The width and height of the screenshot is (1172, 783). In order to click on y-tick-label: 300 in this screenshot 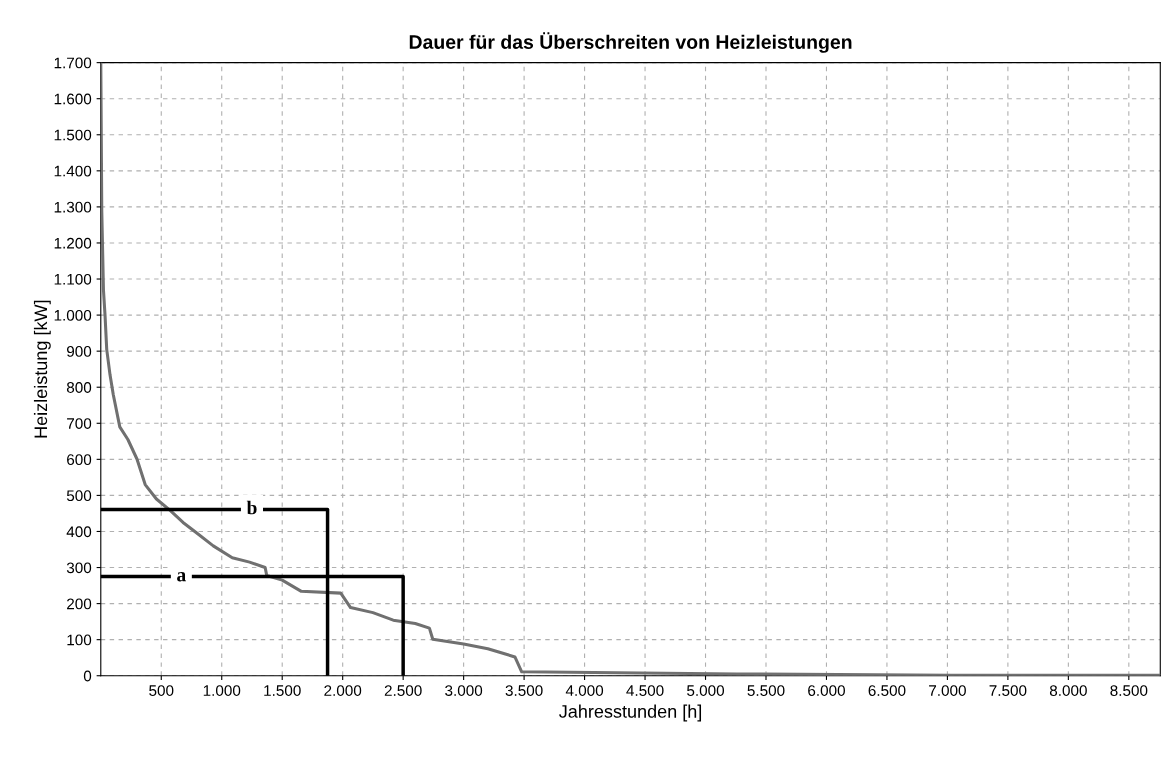, I will do `click(79, 568)`.